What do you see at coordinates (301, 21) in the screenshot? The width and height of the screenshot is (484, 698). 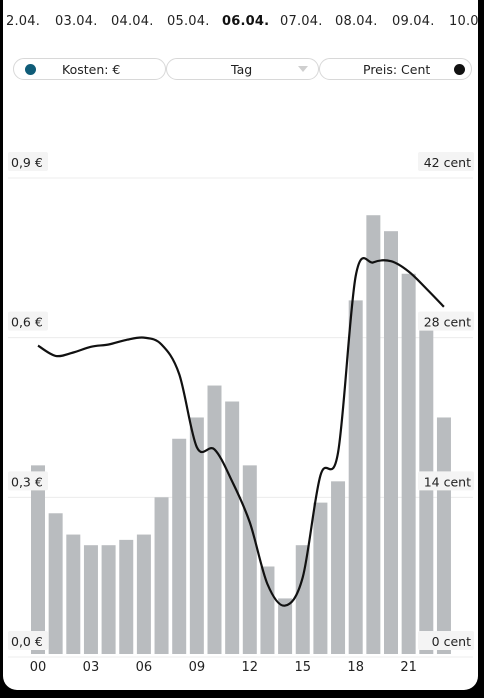 I see `date-item: 07.04.` at bounding box center [301, 21].